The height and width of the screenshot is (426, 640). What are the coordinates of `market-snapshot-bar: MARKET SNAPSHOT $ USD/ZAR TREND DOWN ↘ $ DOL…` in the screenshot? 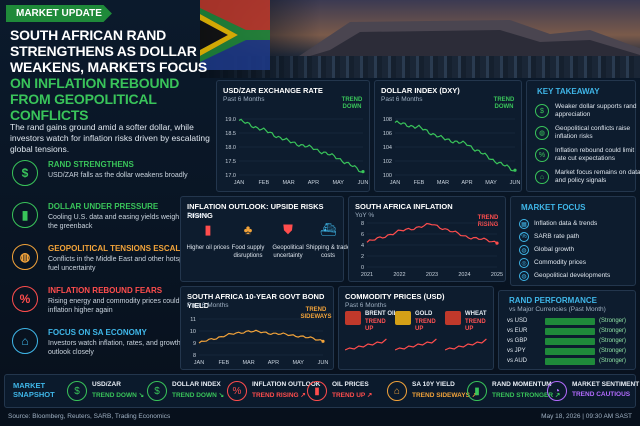 It's located at (321, 391).